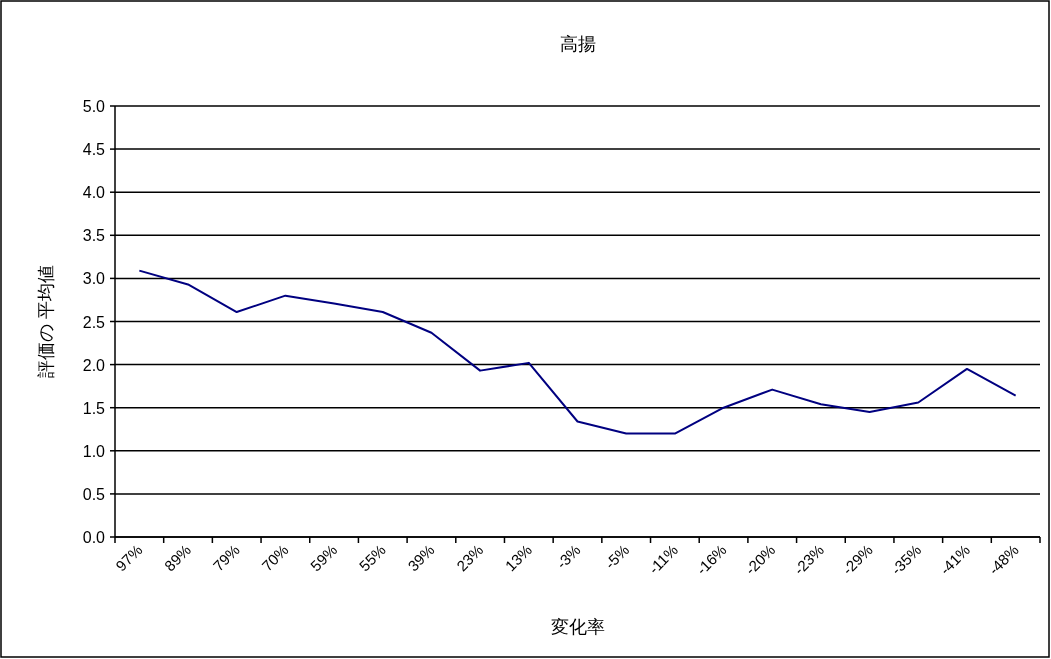 The height and width of the screenshot is (659, 1051). What do you see at coordinates (94, 537) in the screenshot?
I see `y-tick-label: 0.0` at bounding box center [94, 537].